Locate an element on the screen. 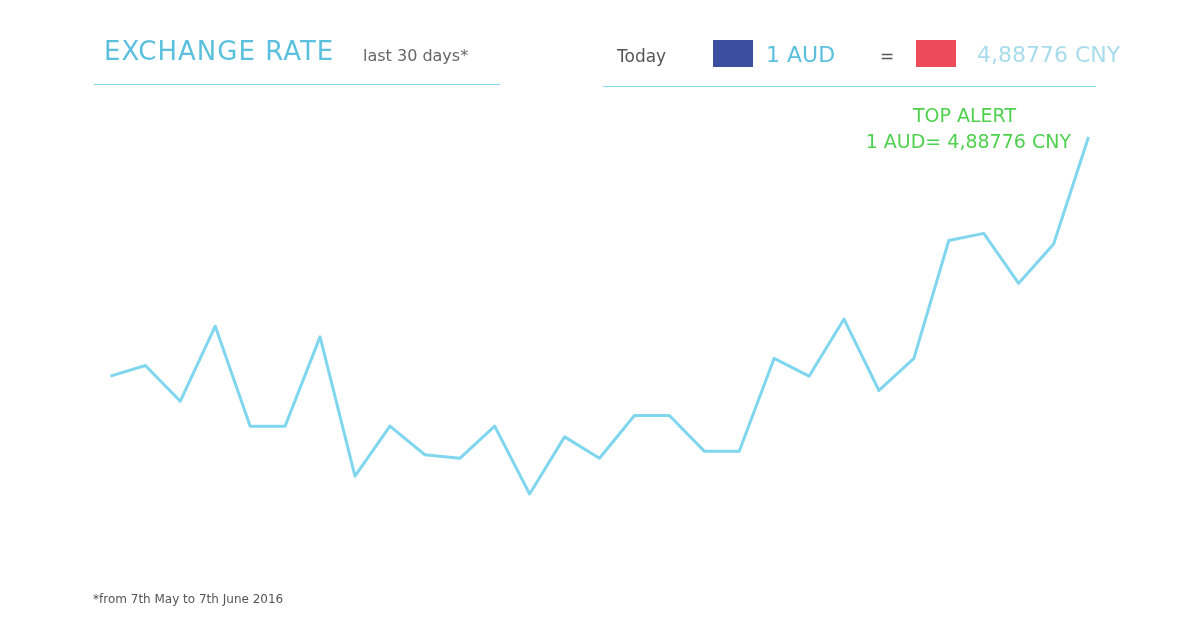 Image resolution: width=1200 pixels, height=627 pixels. annotation: 1 AUD= 4,88776 CNY is located at coordinates (968, 141).